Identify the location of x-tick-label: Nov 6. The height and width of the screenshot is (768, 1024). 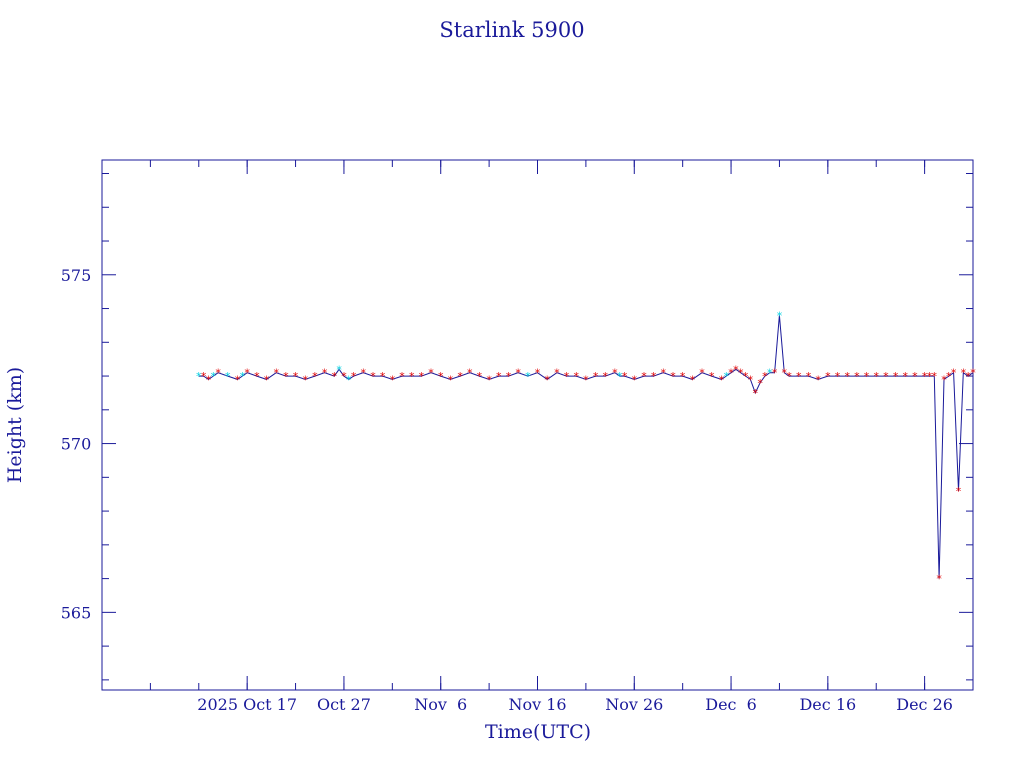
(440, 704).